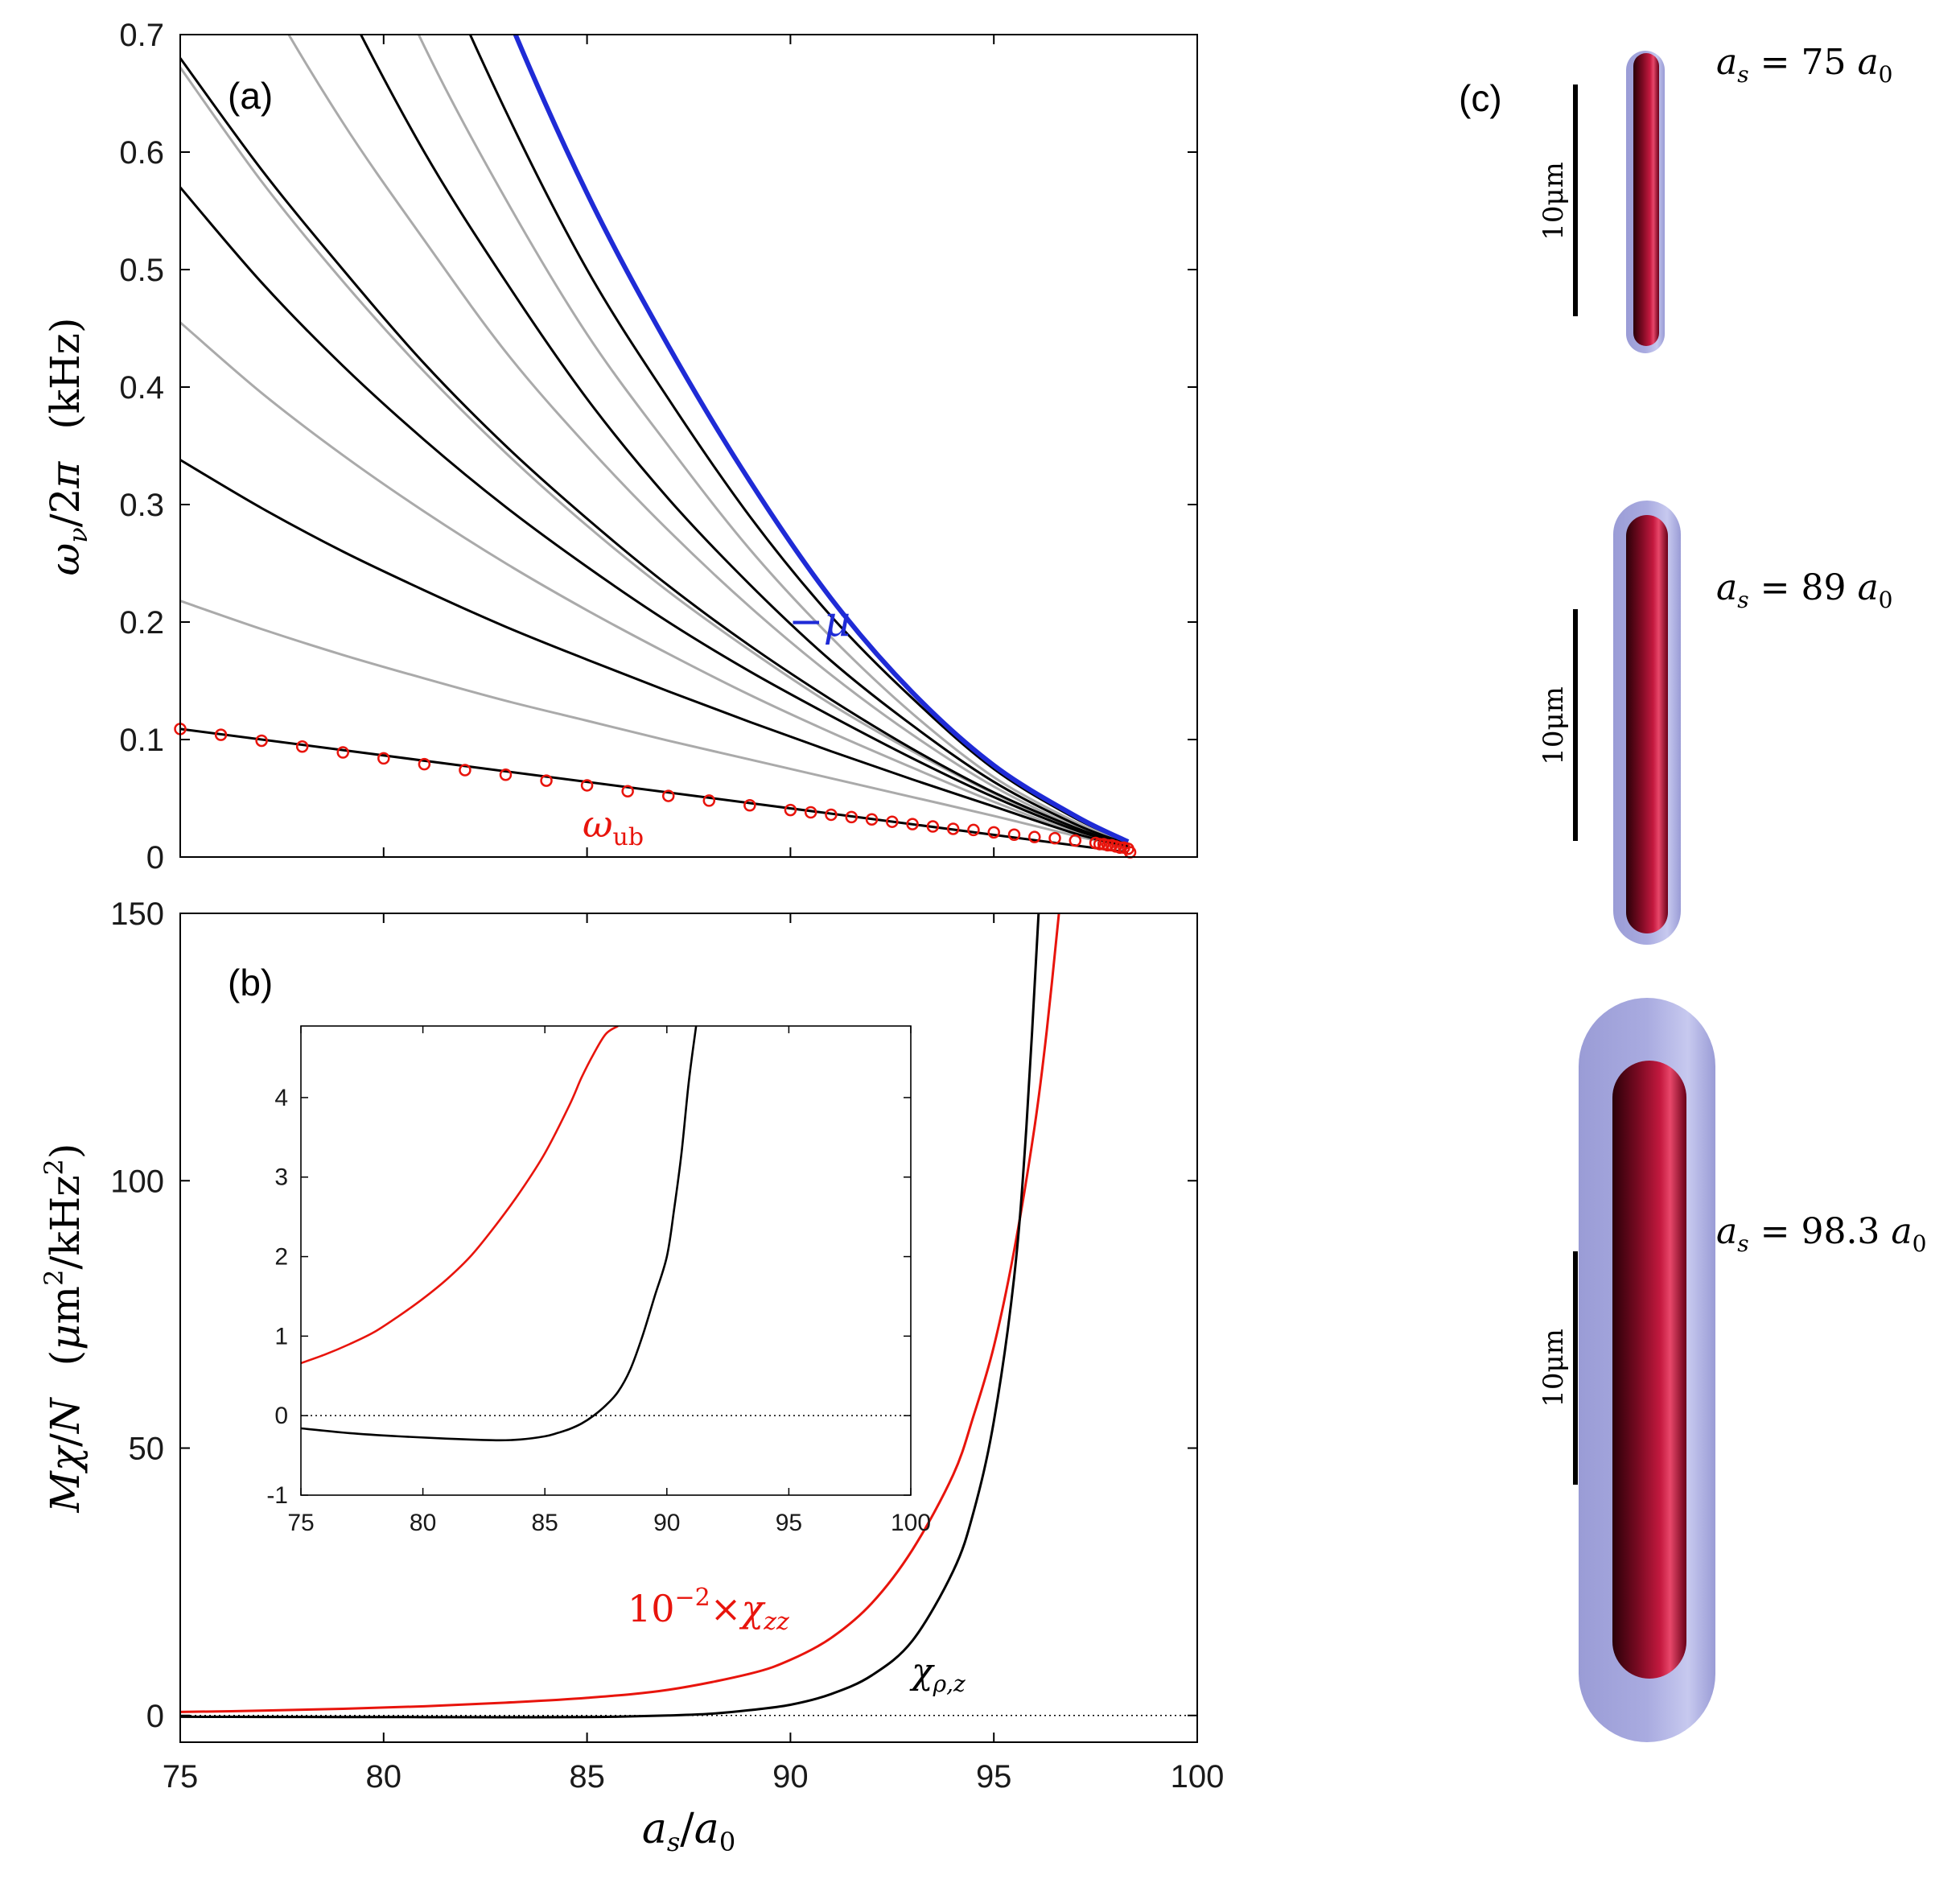 The width and height of the screenshot is (1960, 1879). I want to click on caption-89: as = 89 a0, so click(1805, 590).